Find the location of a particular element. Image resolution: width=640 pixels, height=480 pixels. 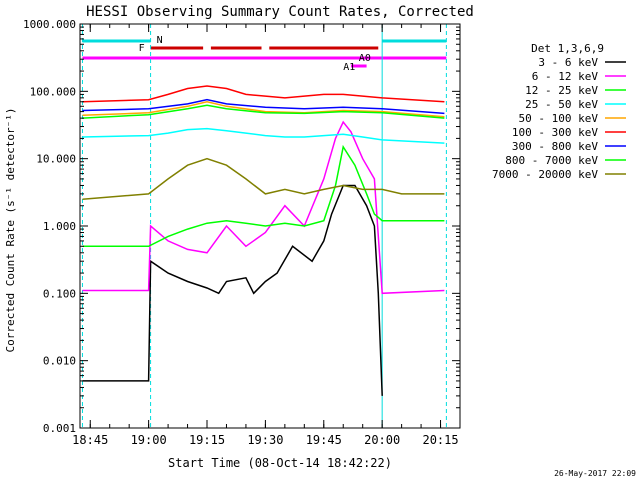

night-flag-label: N is located at coordinates (160, 40).